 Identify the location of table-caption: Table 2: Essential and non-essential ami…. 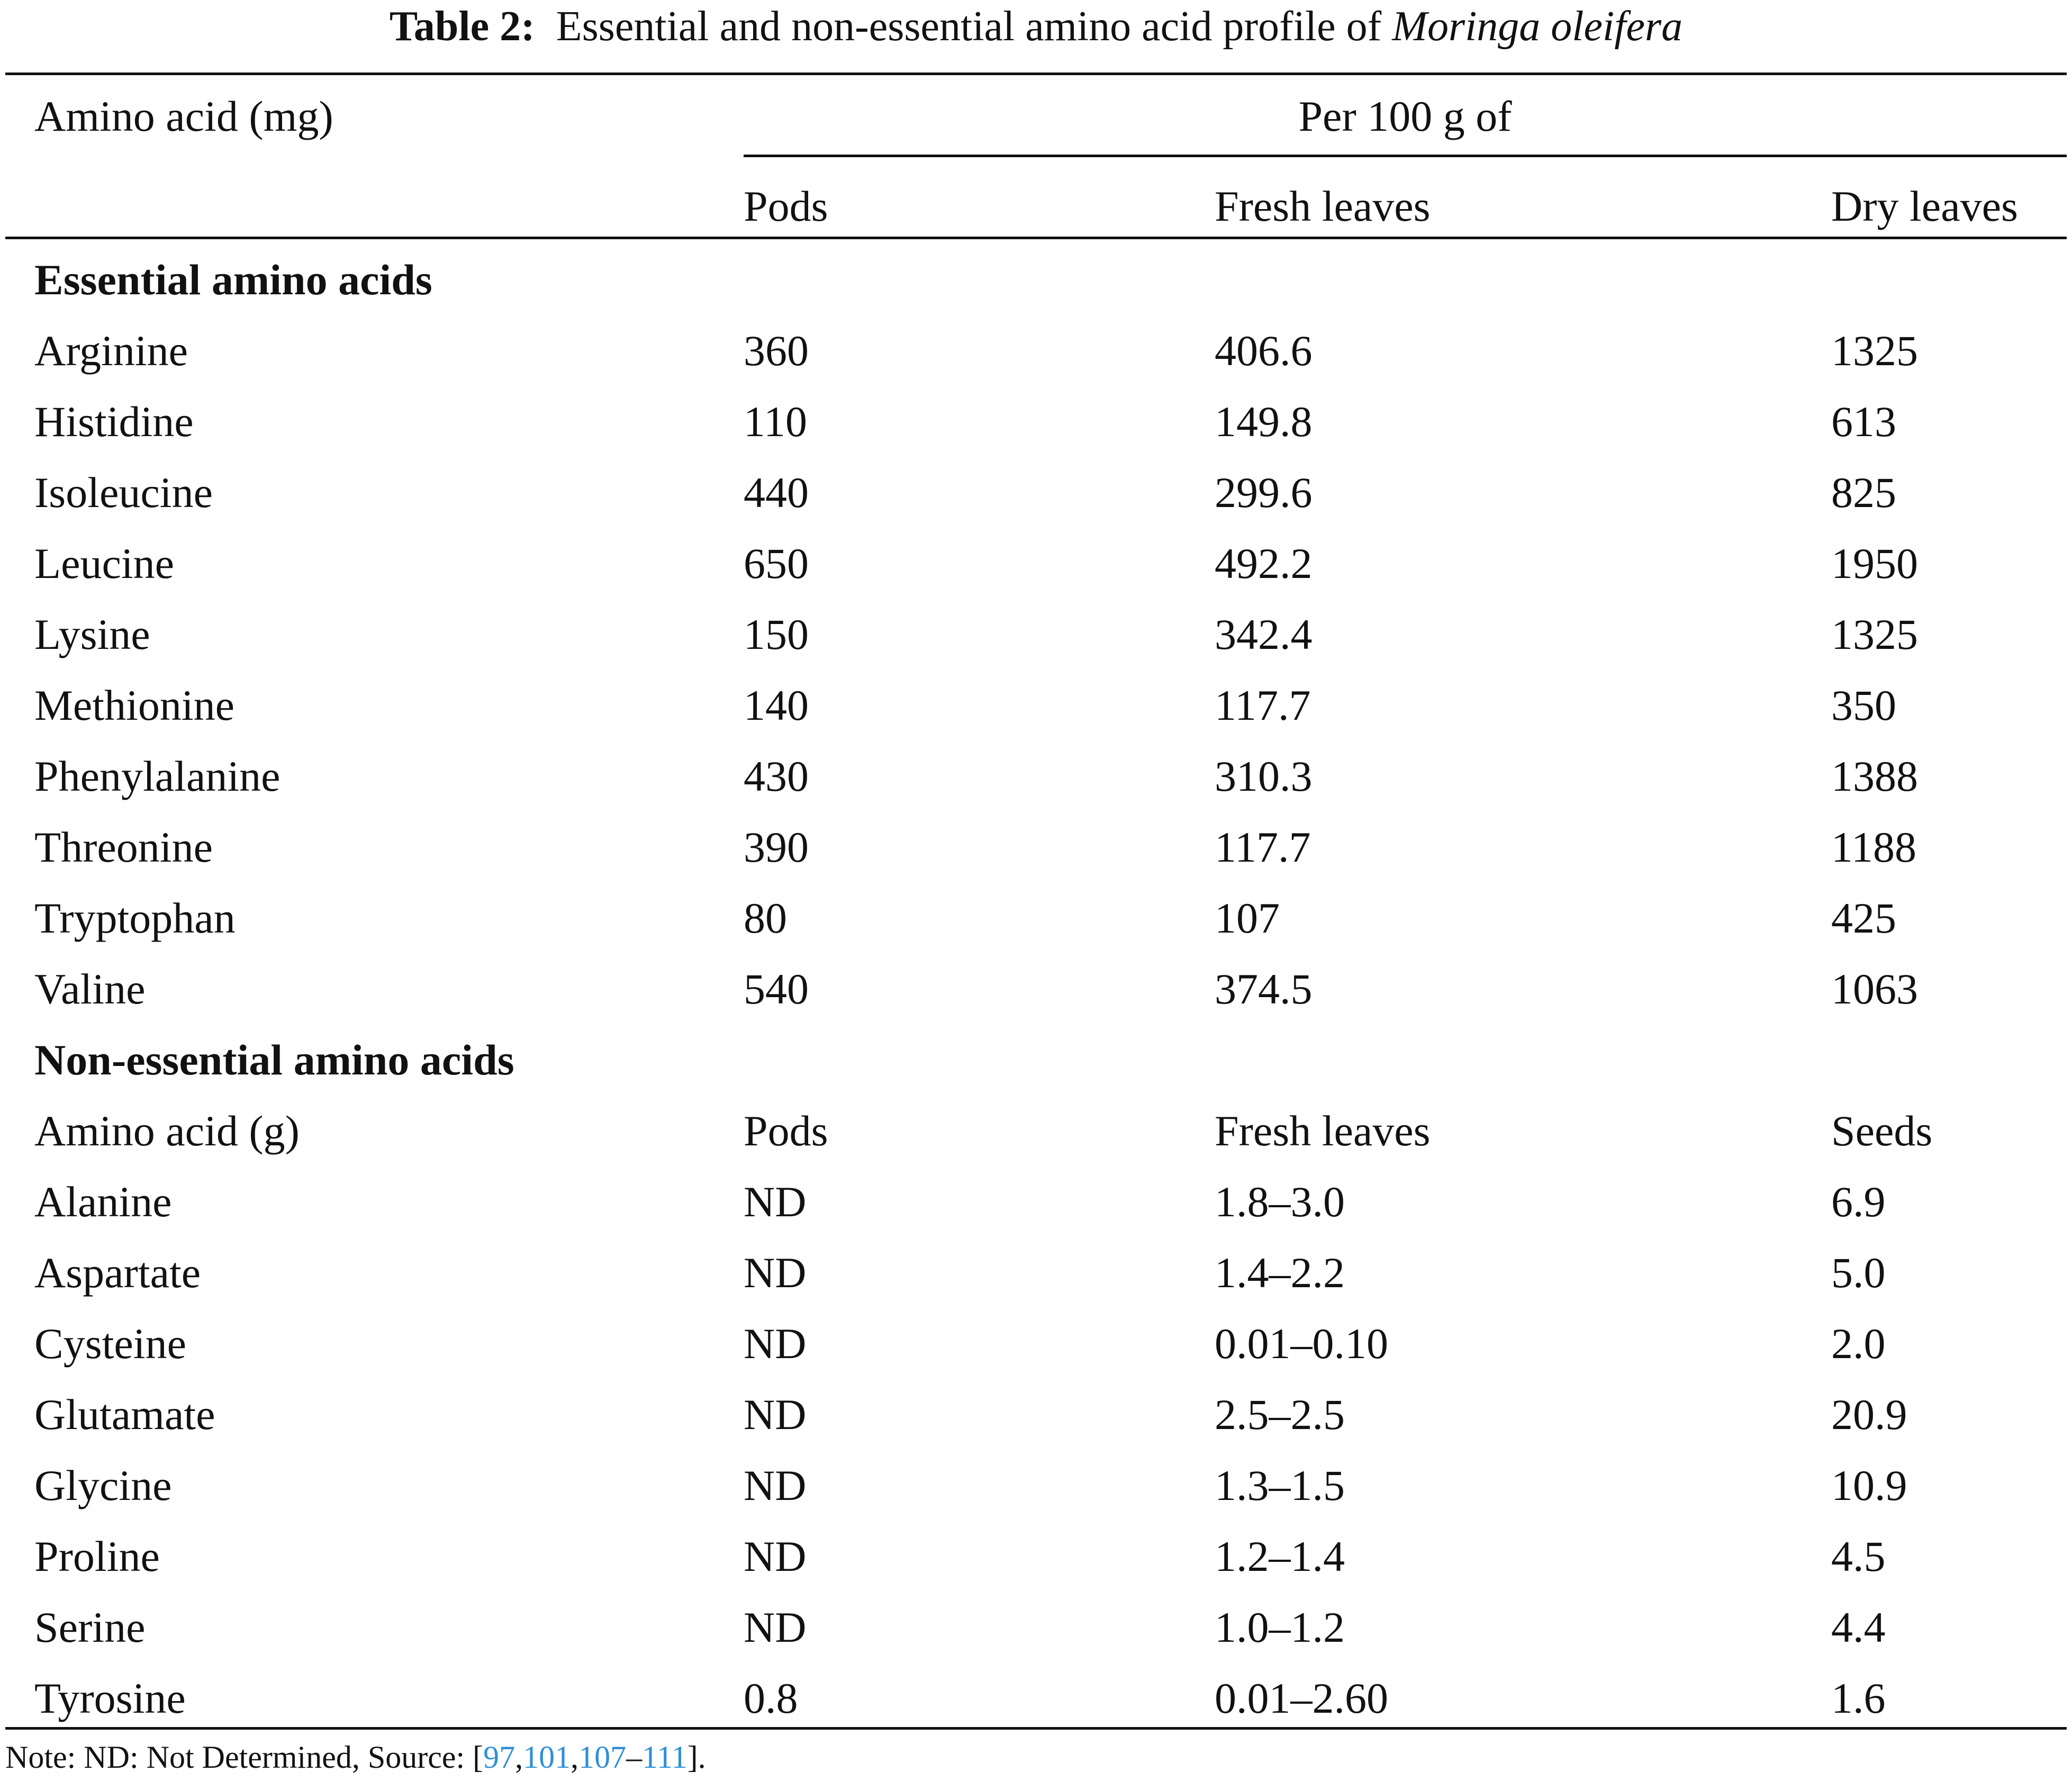
(1036, 26).